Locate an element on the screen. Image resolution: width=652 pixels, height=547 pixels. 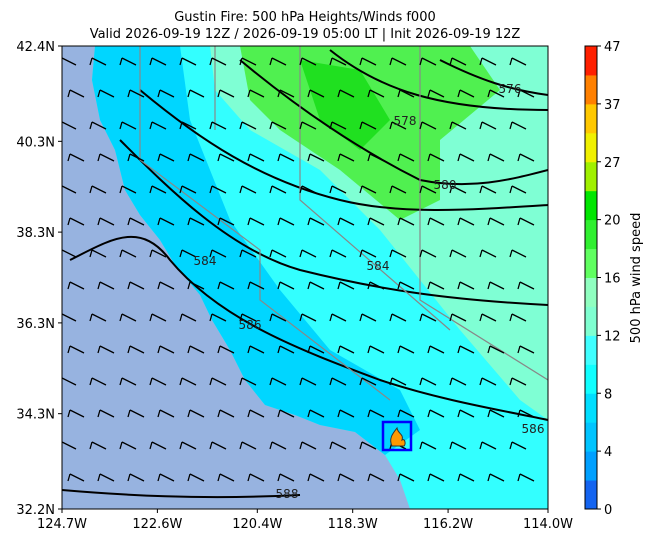
y-tick-label: 40.3N is located at coordinates (35, 142).